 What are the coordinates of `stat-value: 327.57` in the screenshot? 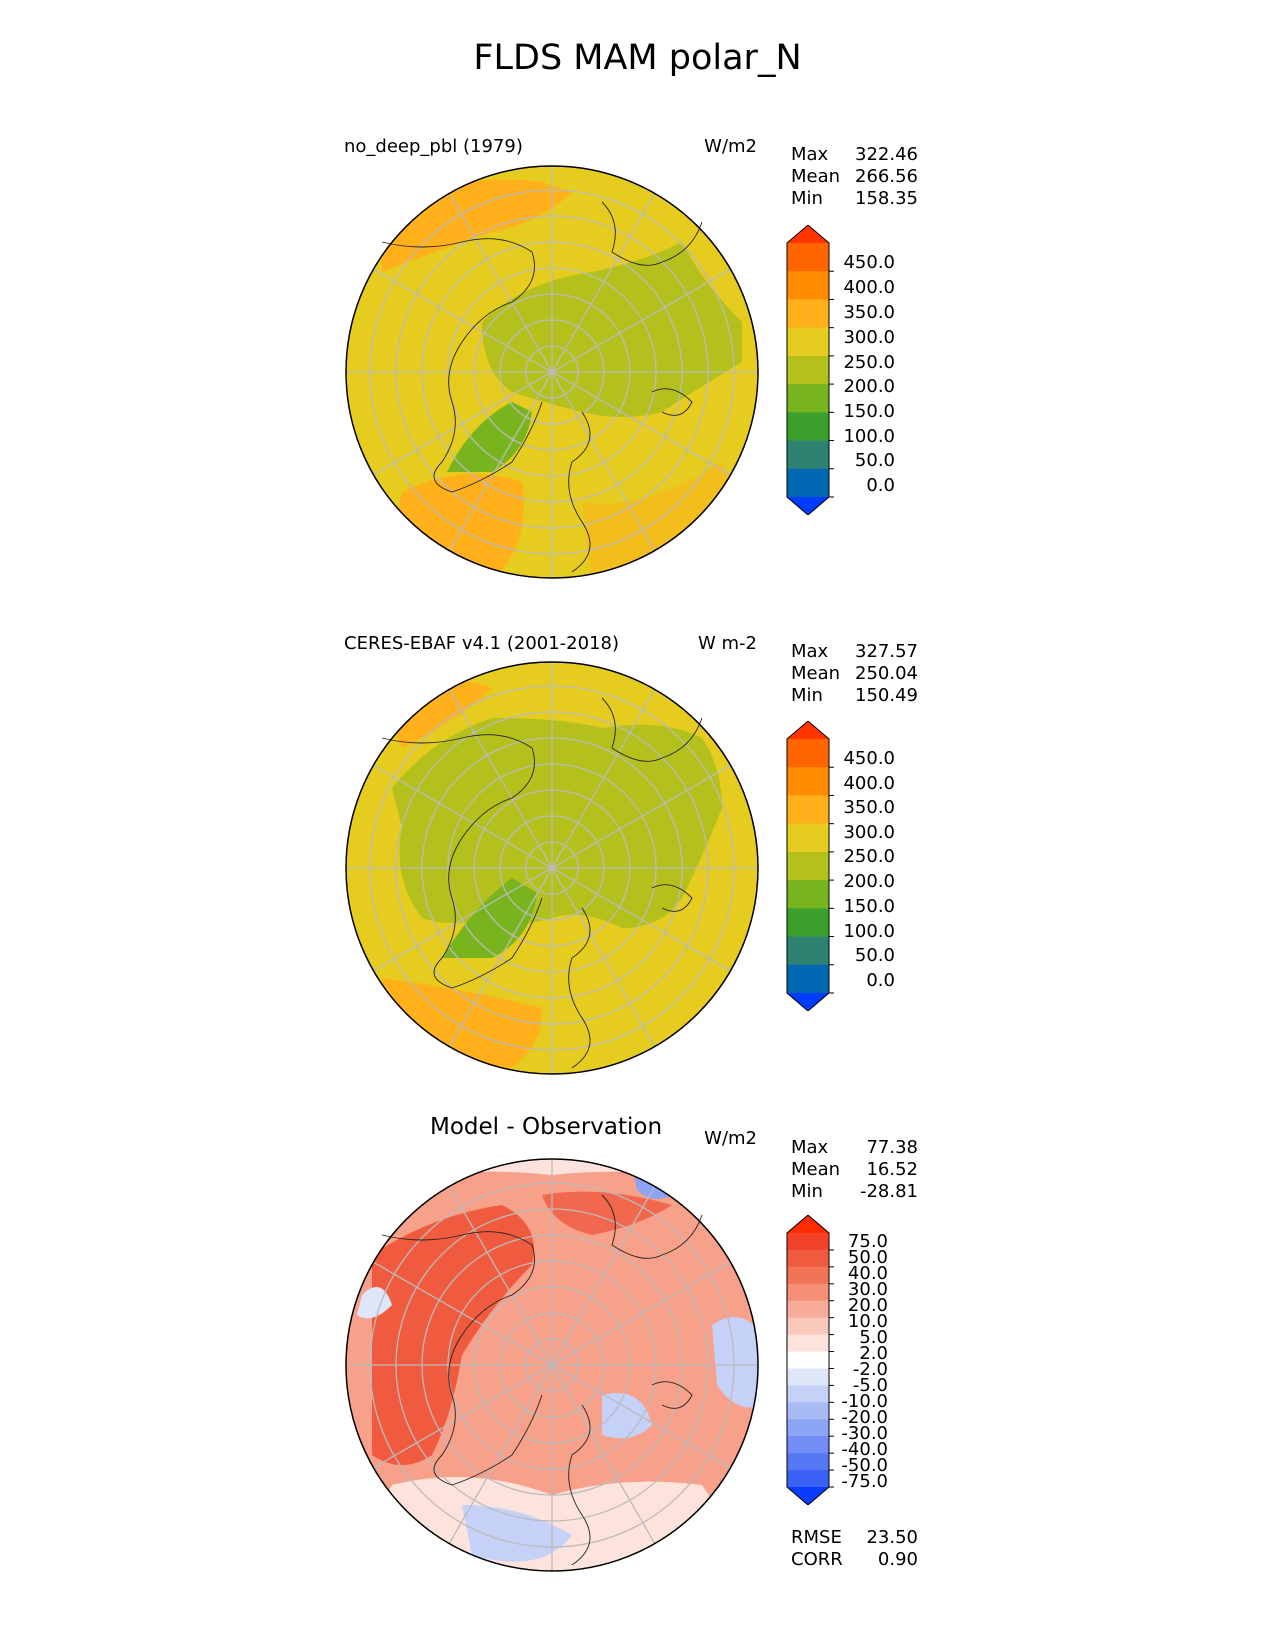 It's located at (886, 651).